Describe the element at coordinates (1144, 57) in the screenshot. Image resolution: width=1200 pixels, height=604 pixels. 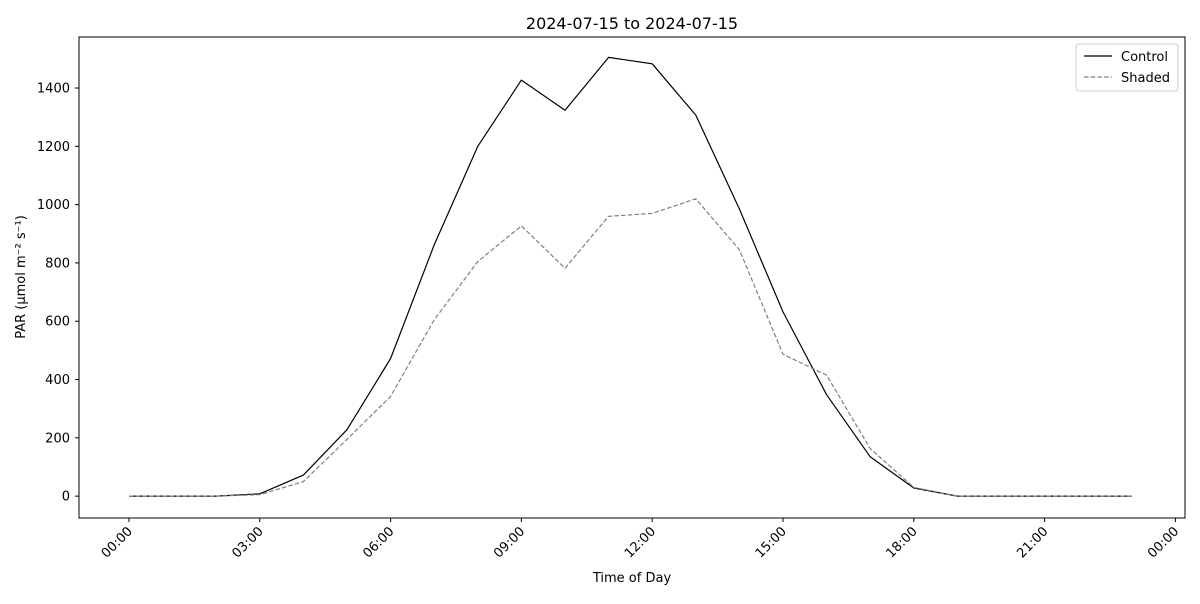
I see `legend-label-control: Control` at that location.